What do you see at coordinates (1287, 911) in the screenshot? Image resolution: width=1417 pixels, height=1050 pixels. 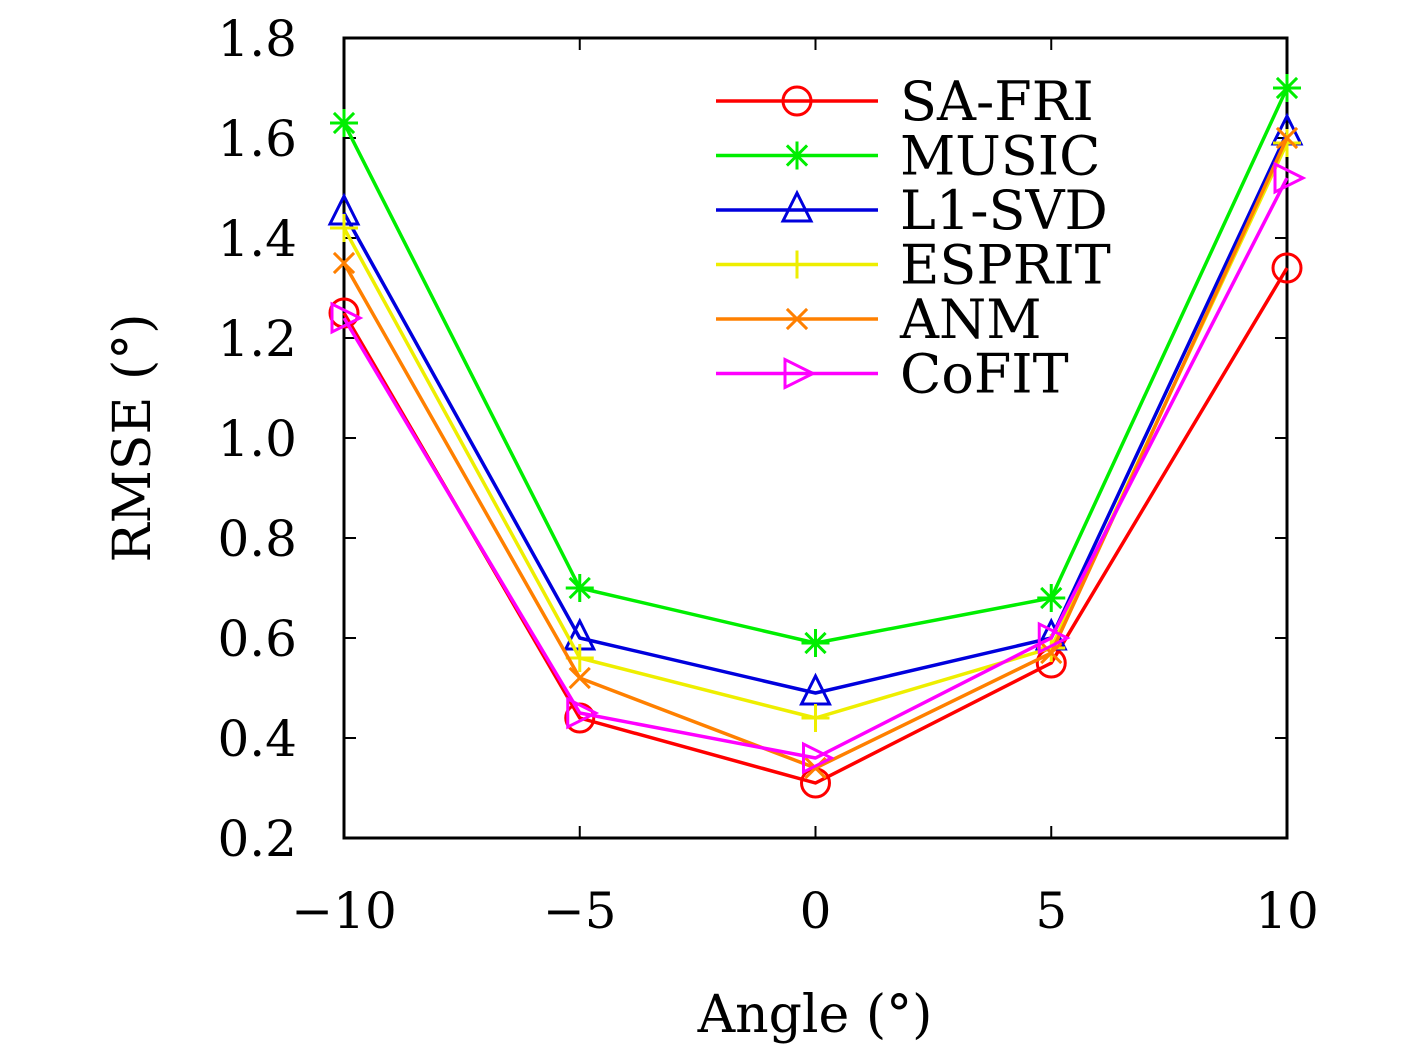 I see `x-tick-label: 10` at bounding box center [1287, 911].